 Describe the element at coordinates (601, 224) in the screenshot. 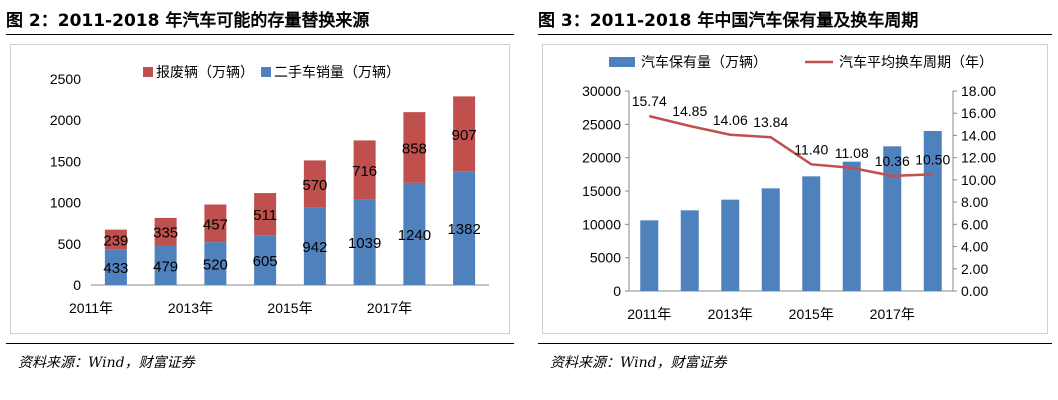

I see `y-tick-label: 10000` at that location.